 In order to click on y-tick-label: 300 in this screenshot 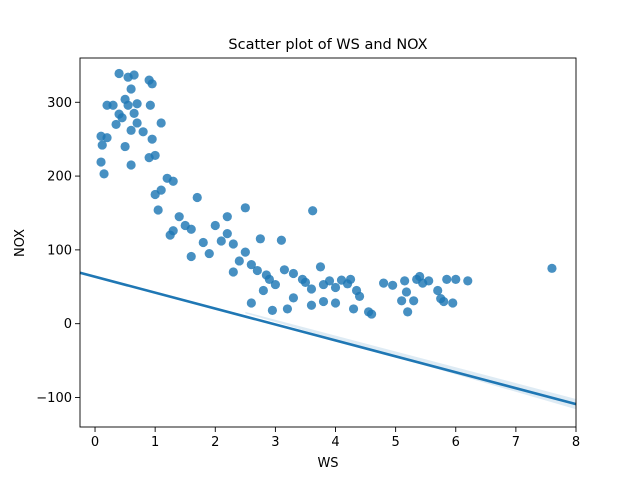, I will do `click(59, 103)`.